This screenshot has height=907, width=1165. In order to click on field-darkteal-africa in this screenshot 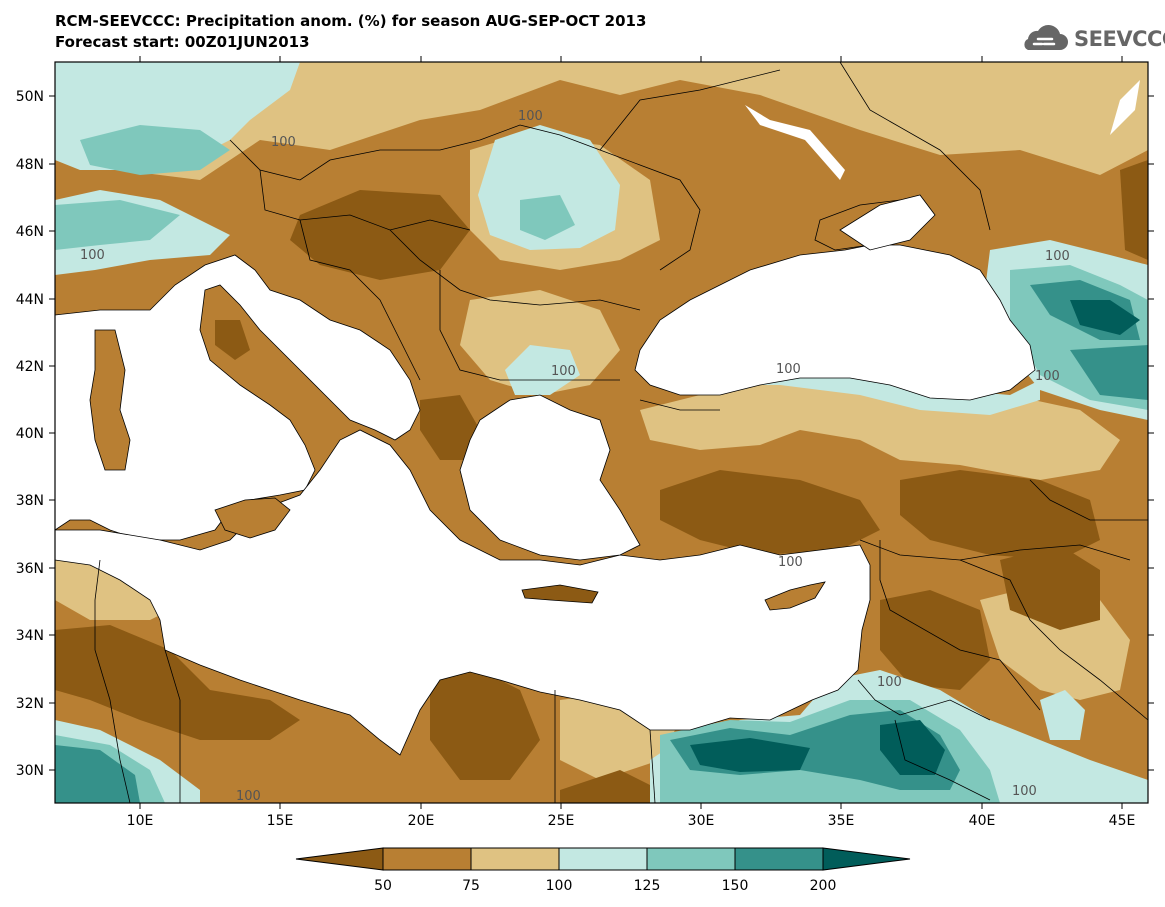, I will do `click(97, 774)`.